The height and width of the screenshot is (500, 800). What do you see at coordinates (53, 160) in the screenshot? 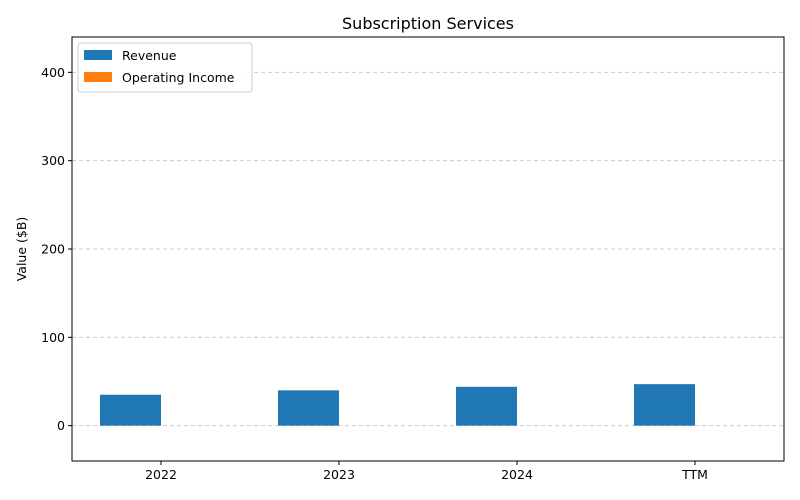
I see `y-tick-label: 300` at bounding box center [53, 160].